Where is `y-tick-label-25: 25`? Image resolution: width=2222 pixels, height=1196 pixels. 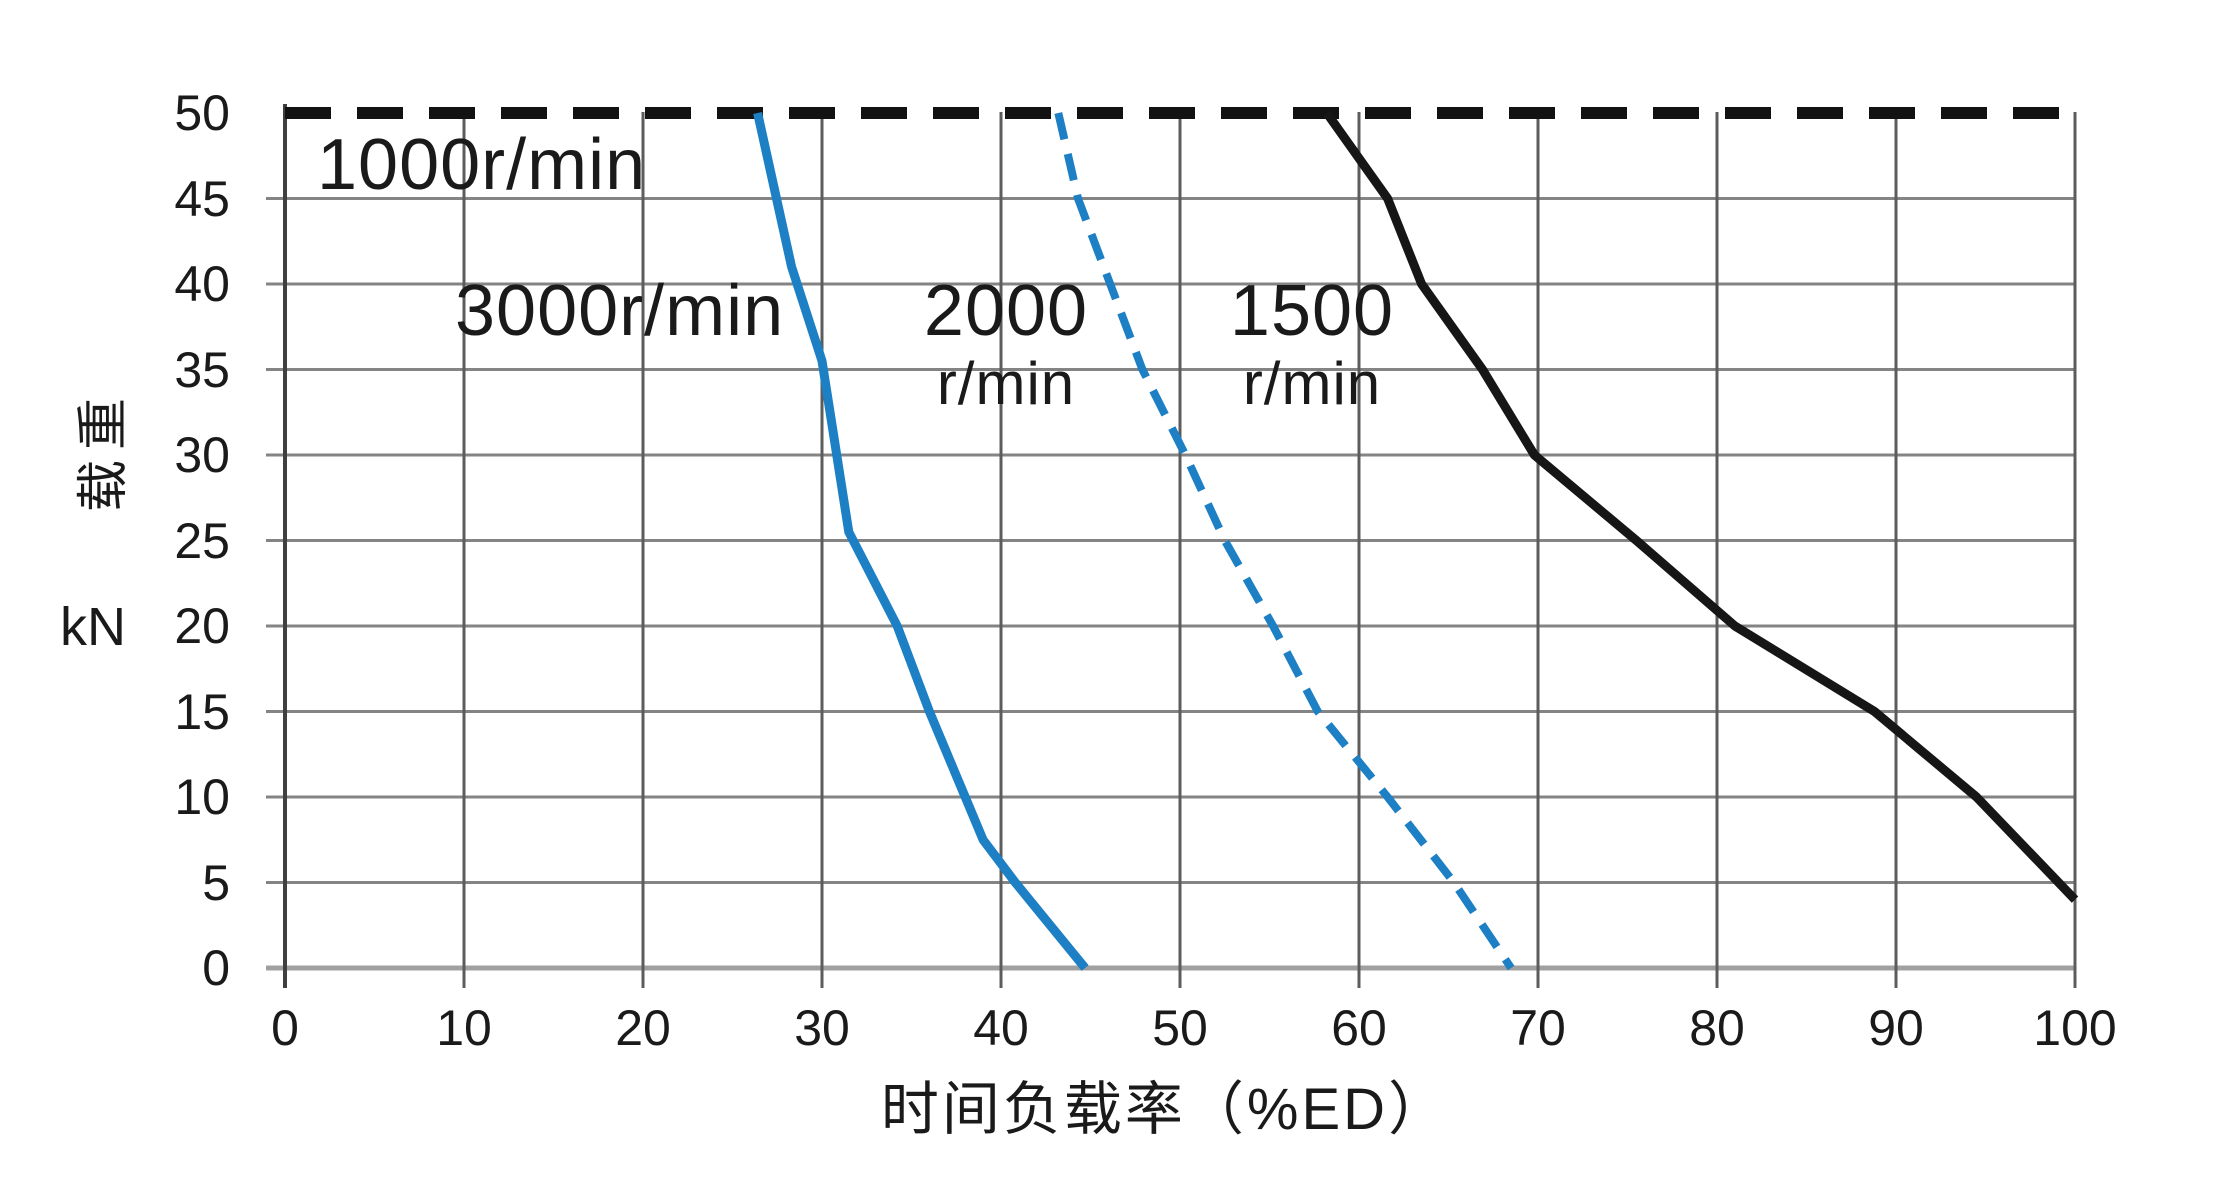
y-tick-label-25: 25 is located at coordinates (202, 540).